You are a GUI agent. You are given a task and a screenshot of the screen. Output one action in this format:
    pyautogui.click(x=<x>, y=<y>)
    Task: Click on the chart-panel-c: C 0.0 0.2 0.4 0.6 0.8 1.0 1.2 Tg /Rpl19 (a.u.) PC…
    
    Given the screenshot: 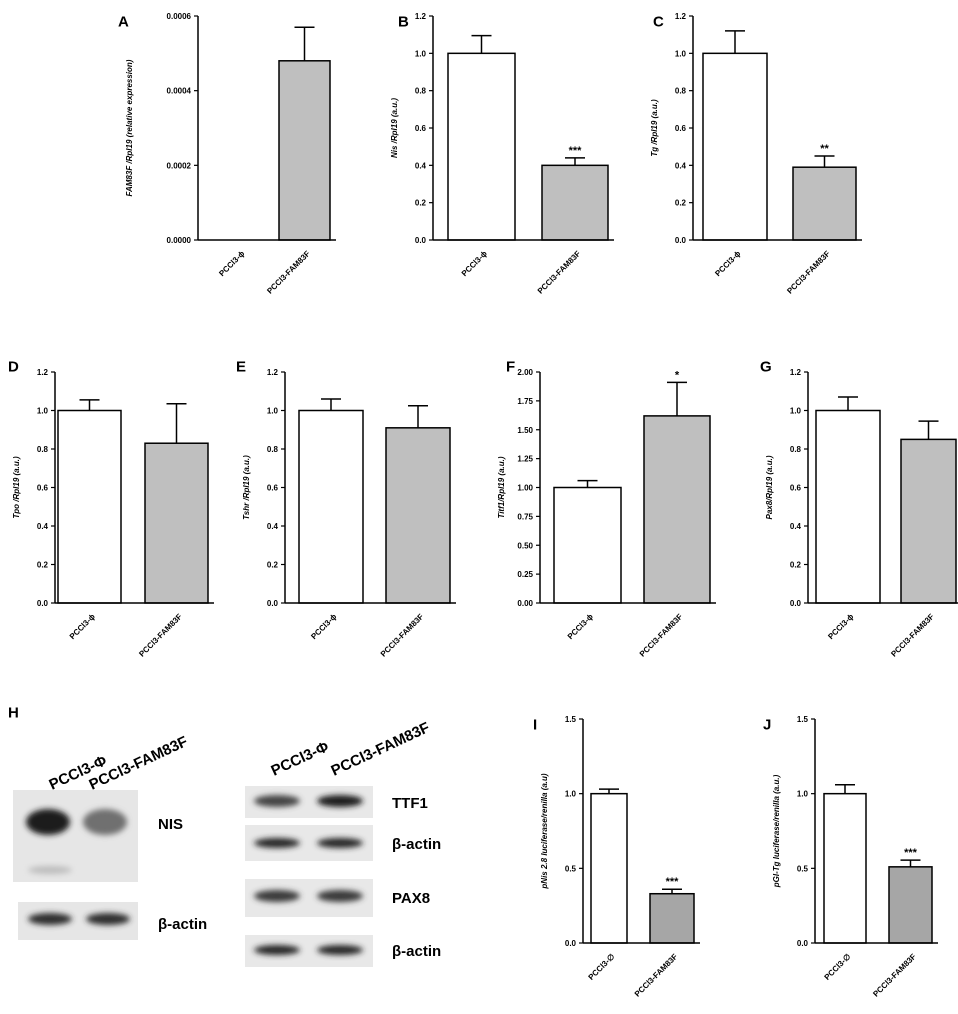 What is the action you would take?
    pyautogui.click(x=756, y=154)
    